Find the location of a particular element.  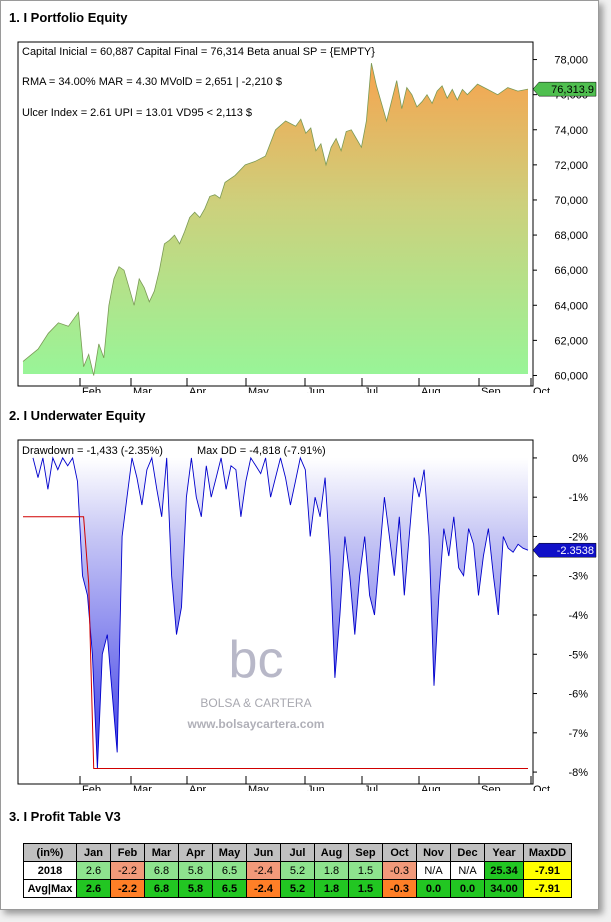

y-tick-label: -2% is located at coordinates (578, 537).